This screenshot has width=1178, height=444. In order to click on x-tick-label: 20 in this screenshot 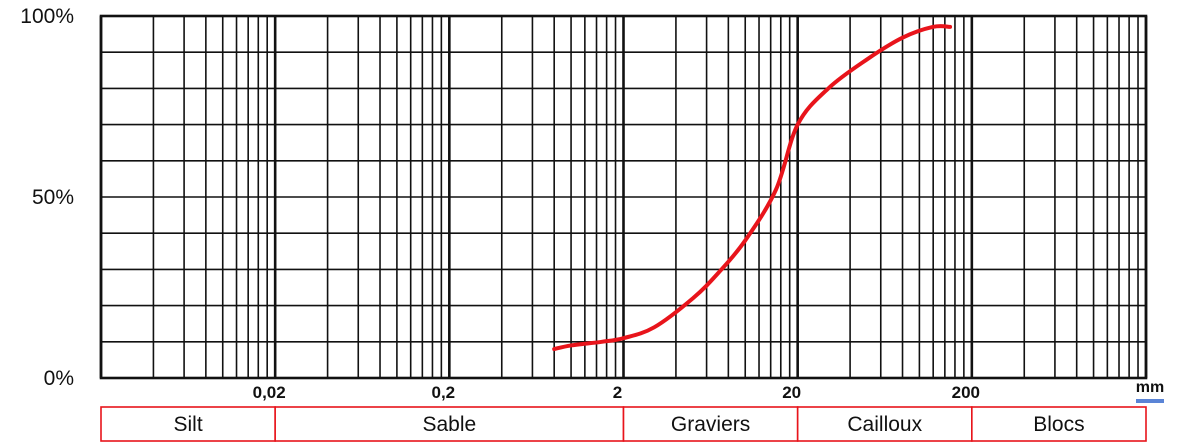, I will do `click(791, 392)`.